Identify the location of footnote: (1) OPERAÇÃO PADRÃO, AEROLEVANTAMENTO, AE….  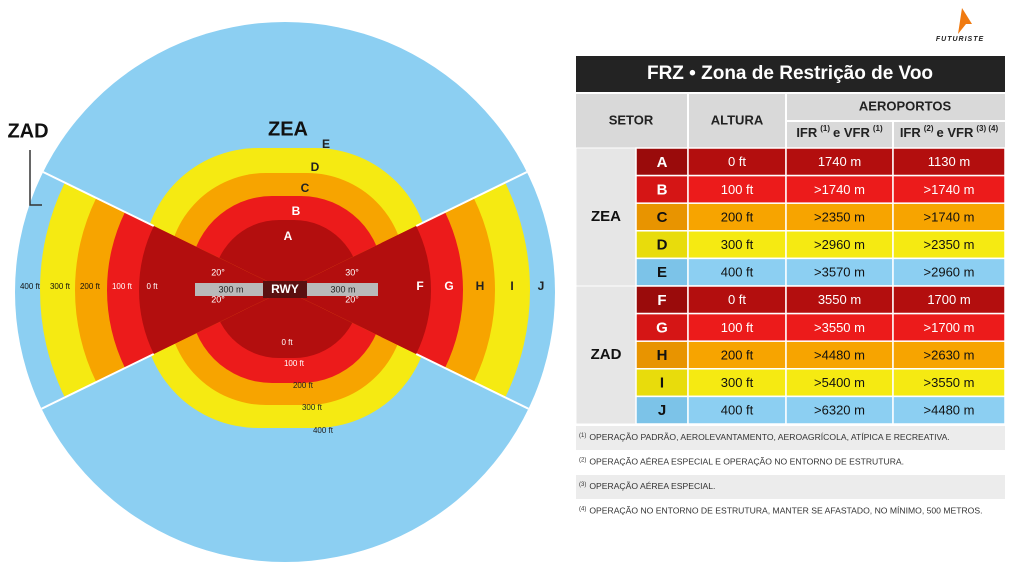
(764, 437).